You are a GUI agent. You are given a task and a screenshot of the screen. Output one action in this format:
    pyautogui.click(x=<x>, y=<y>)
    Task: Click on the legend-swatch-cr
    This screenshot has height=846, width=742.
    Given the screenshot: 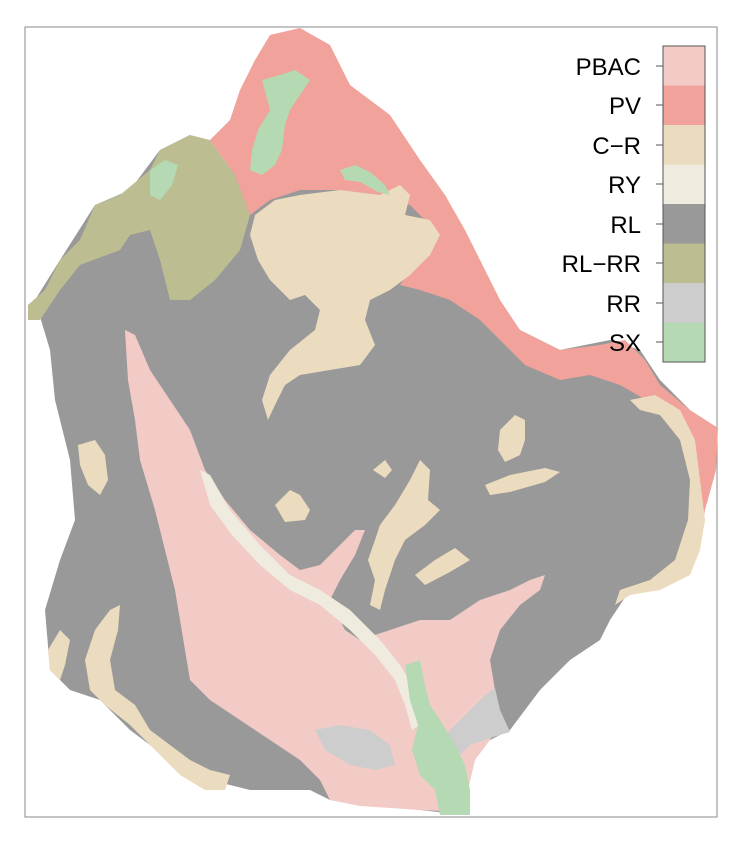 What is the action you would take?
    pyautogui.click(x=684, y=145)
    